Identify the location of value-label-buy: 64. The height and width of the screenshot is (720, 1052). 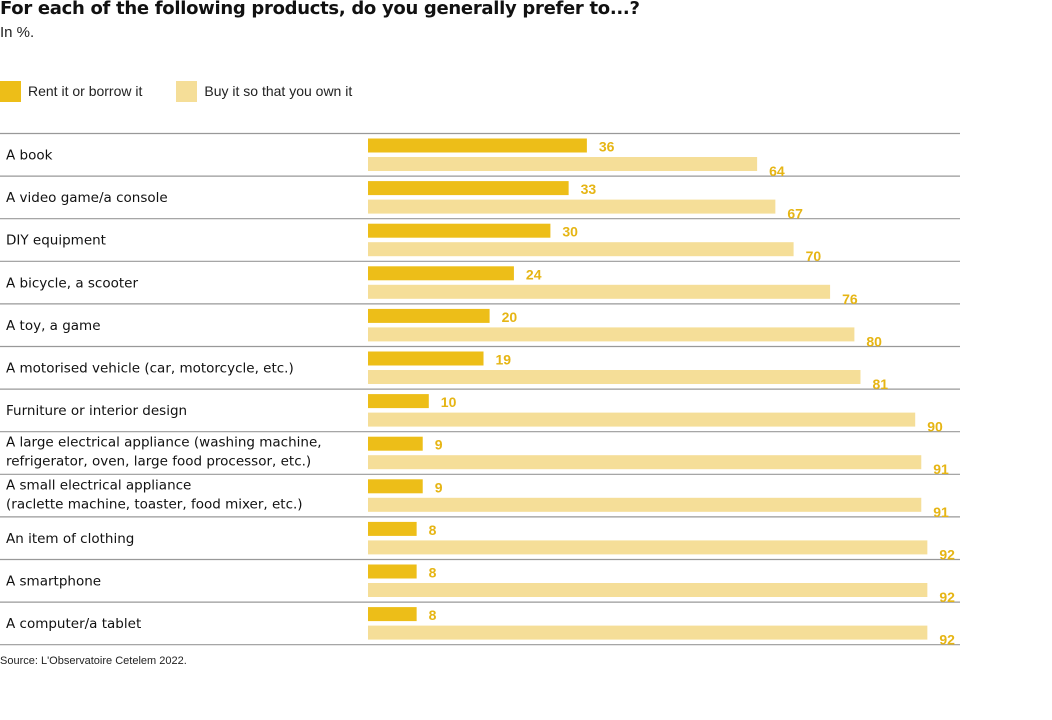
(777, 171).